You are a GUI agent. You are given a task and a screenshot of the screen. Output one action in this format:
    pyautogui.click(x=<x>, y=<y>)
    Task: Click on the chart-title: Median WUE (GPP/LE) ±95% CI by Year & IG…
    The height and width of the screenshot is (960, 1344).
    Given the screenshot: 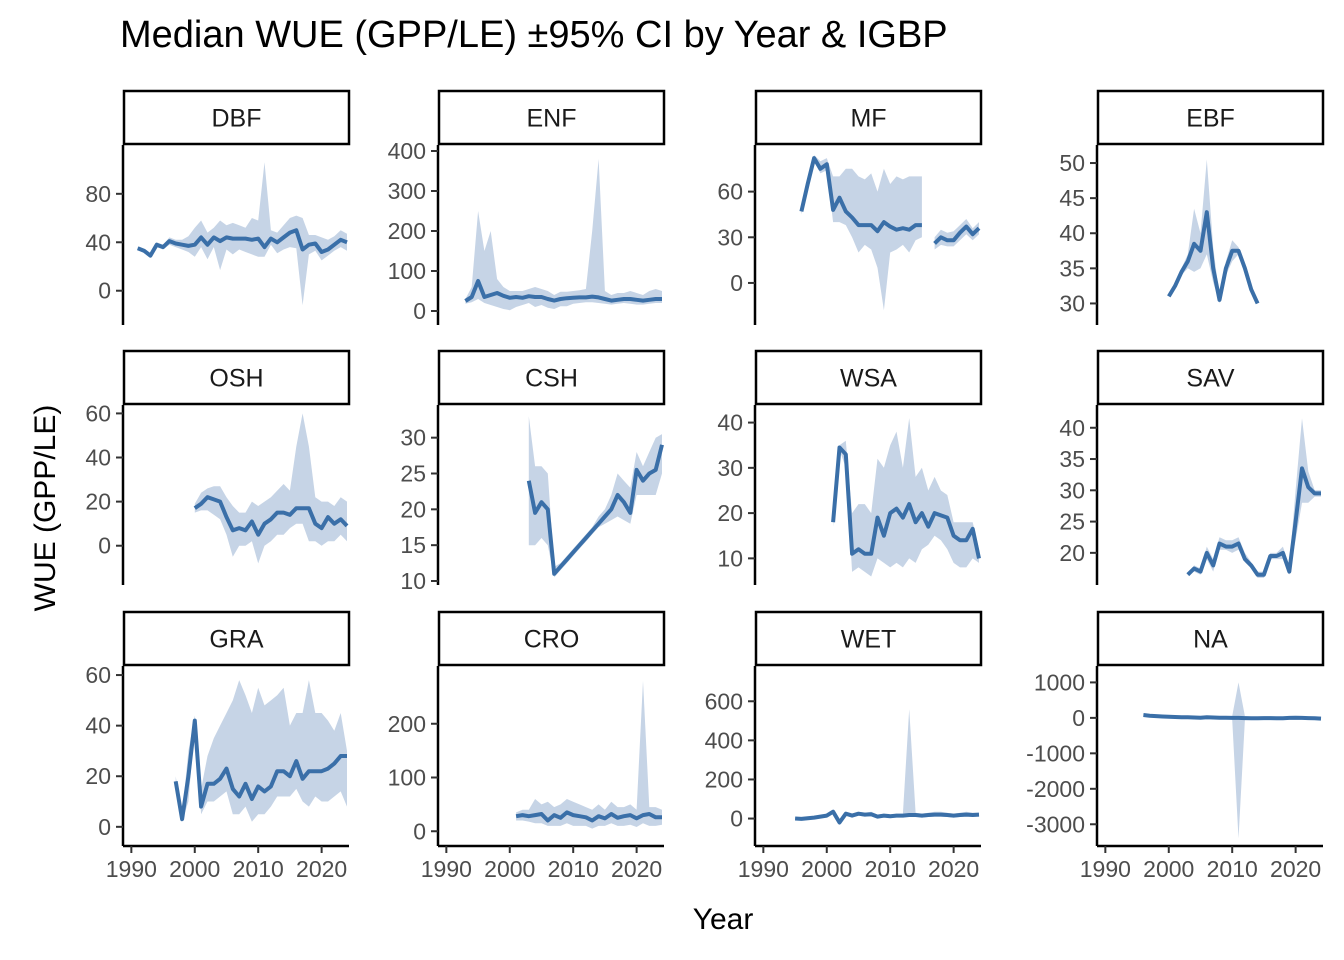 What is the action you would take?
    pyautogui.click(x=534, y=35)
    